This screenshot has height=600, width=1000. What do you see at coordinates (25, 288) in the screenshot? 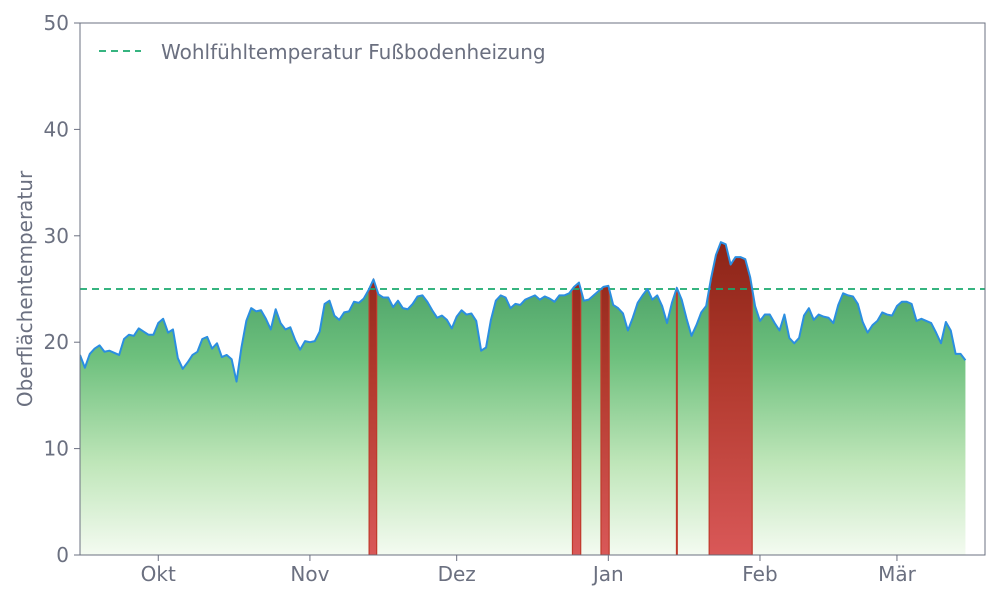
I see `y-axis-title: Oberflächentemperatur` at bounding box center [25, 288].